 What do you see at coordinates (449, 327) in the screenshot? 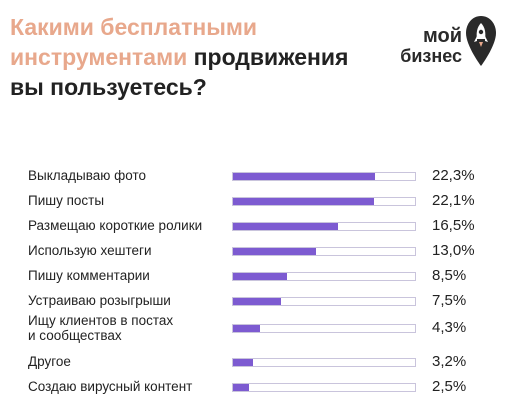
I see `bar-value-label: 4,3%` at bounding box center [449, 327].